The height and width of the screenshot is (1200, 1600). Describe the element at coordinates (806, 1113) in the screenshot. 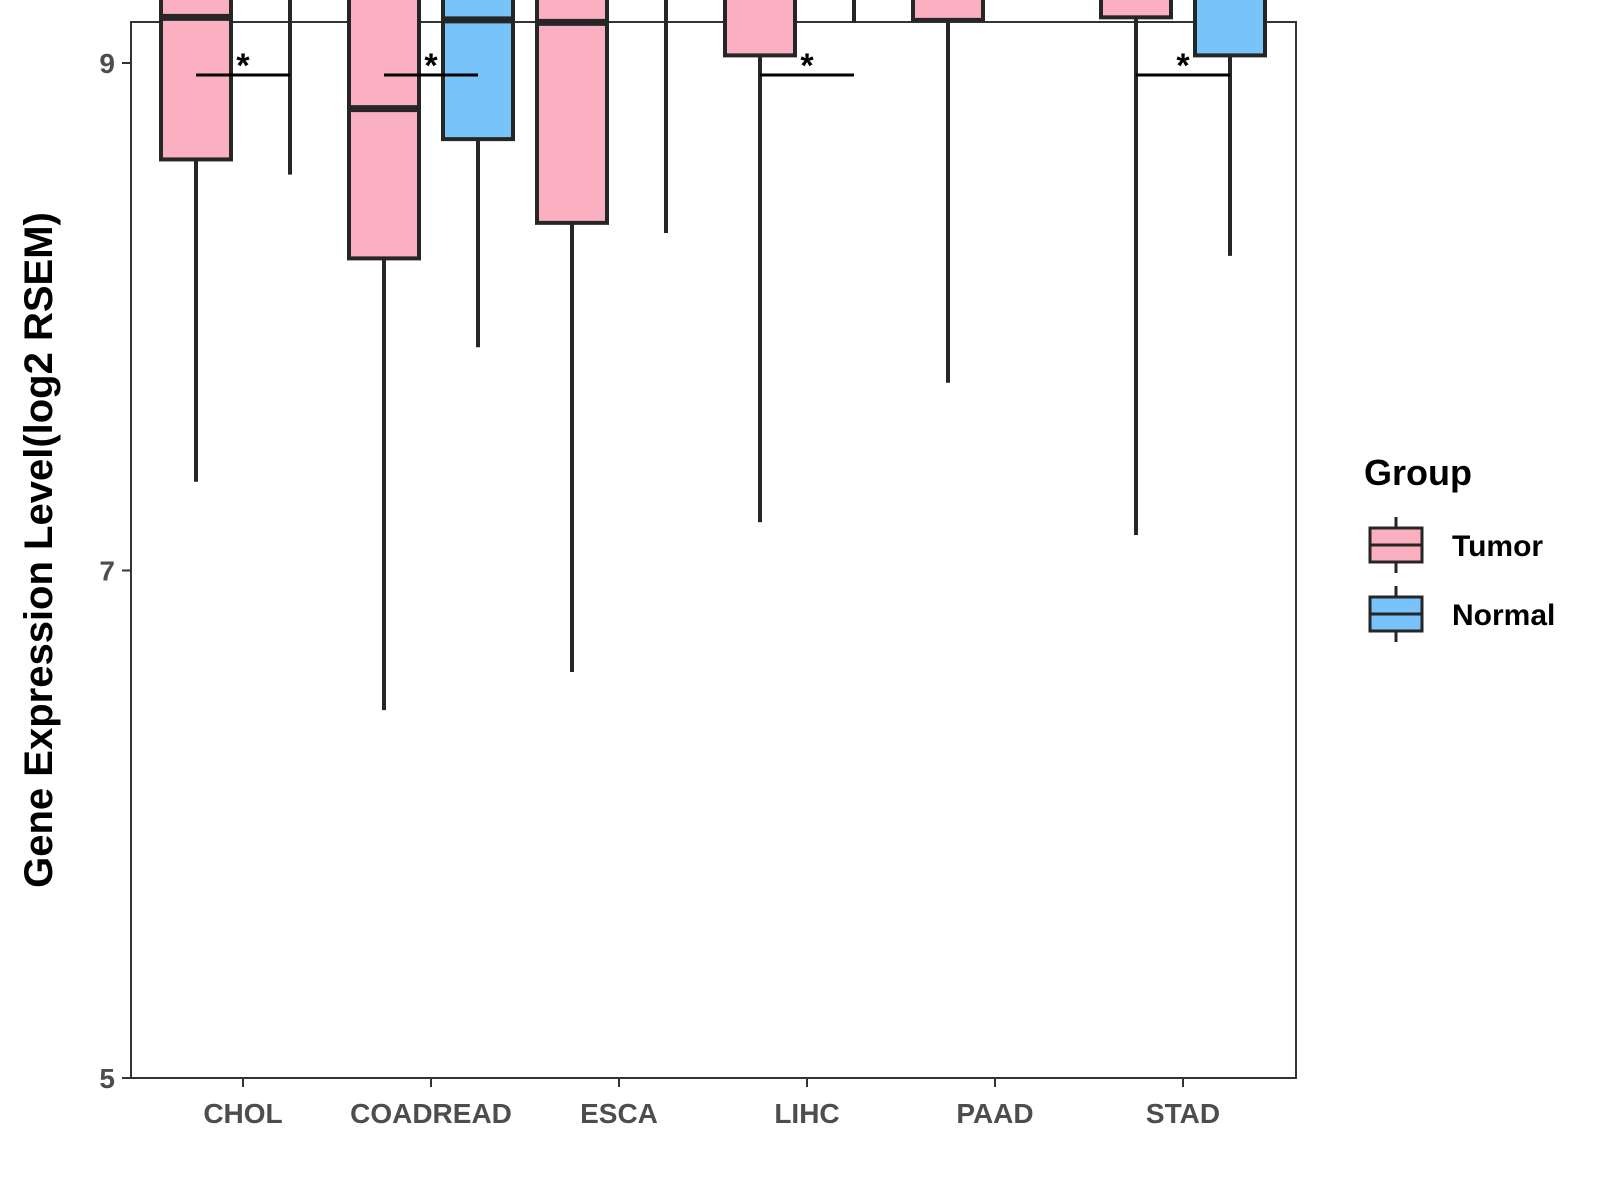

I see `x-tick-label-lihc: LIHC` at that location.